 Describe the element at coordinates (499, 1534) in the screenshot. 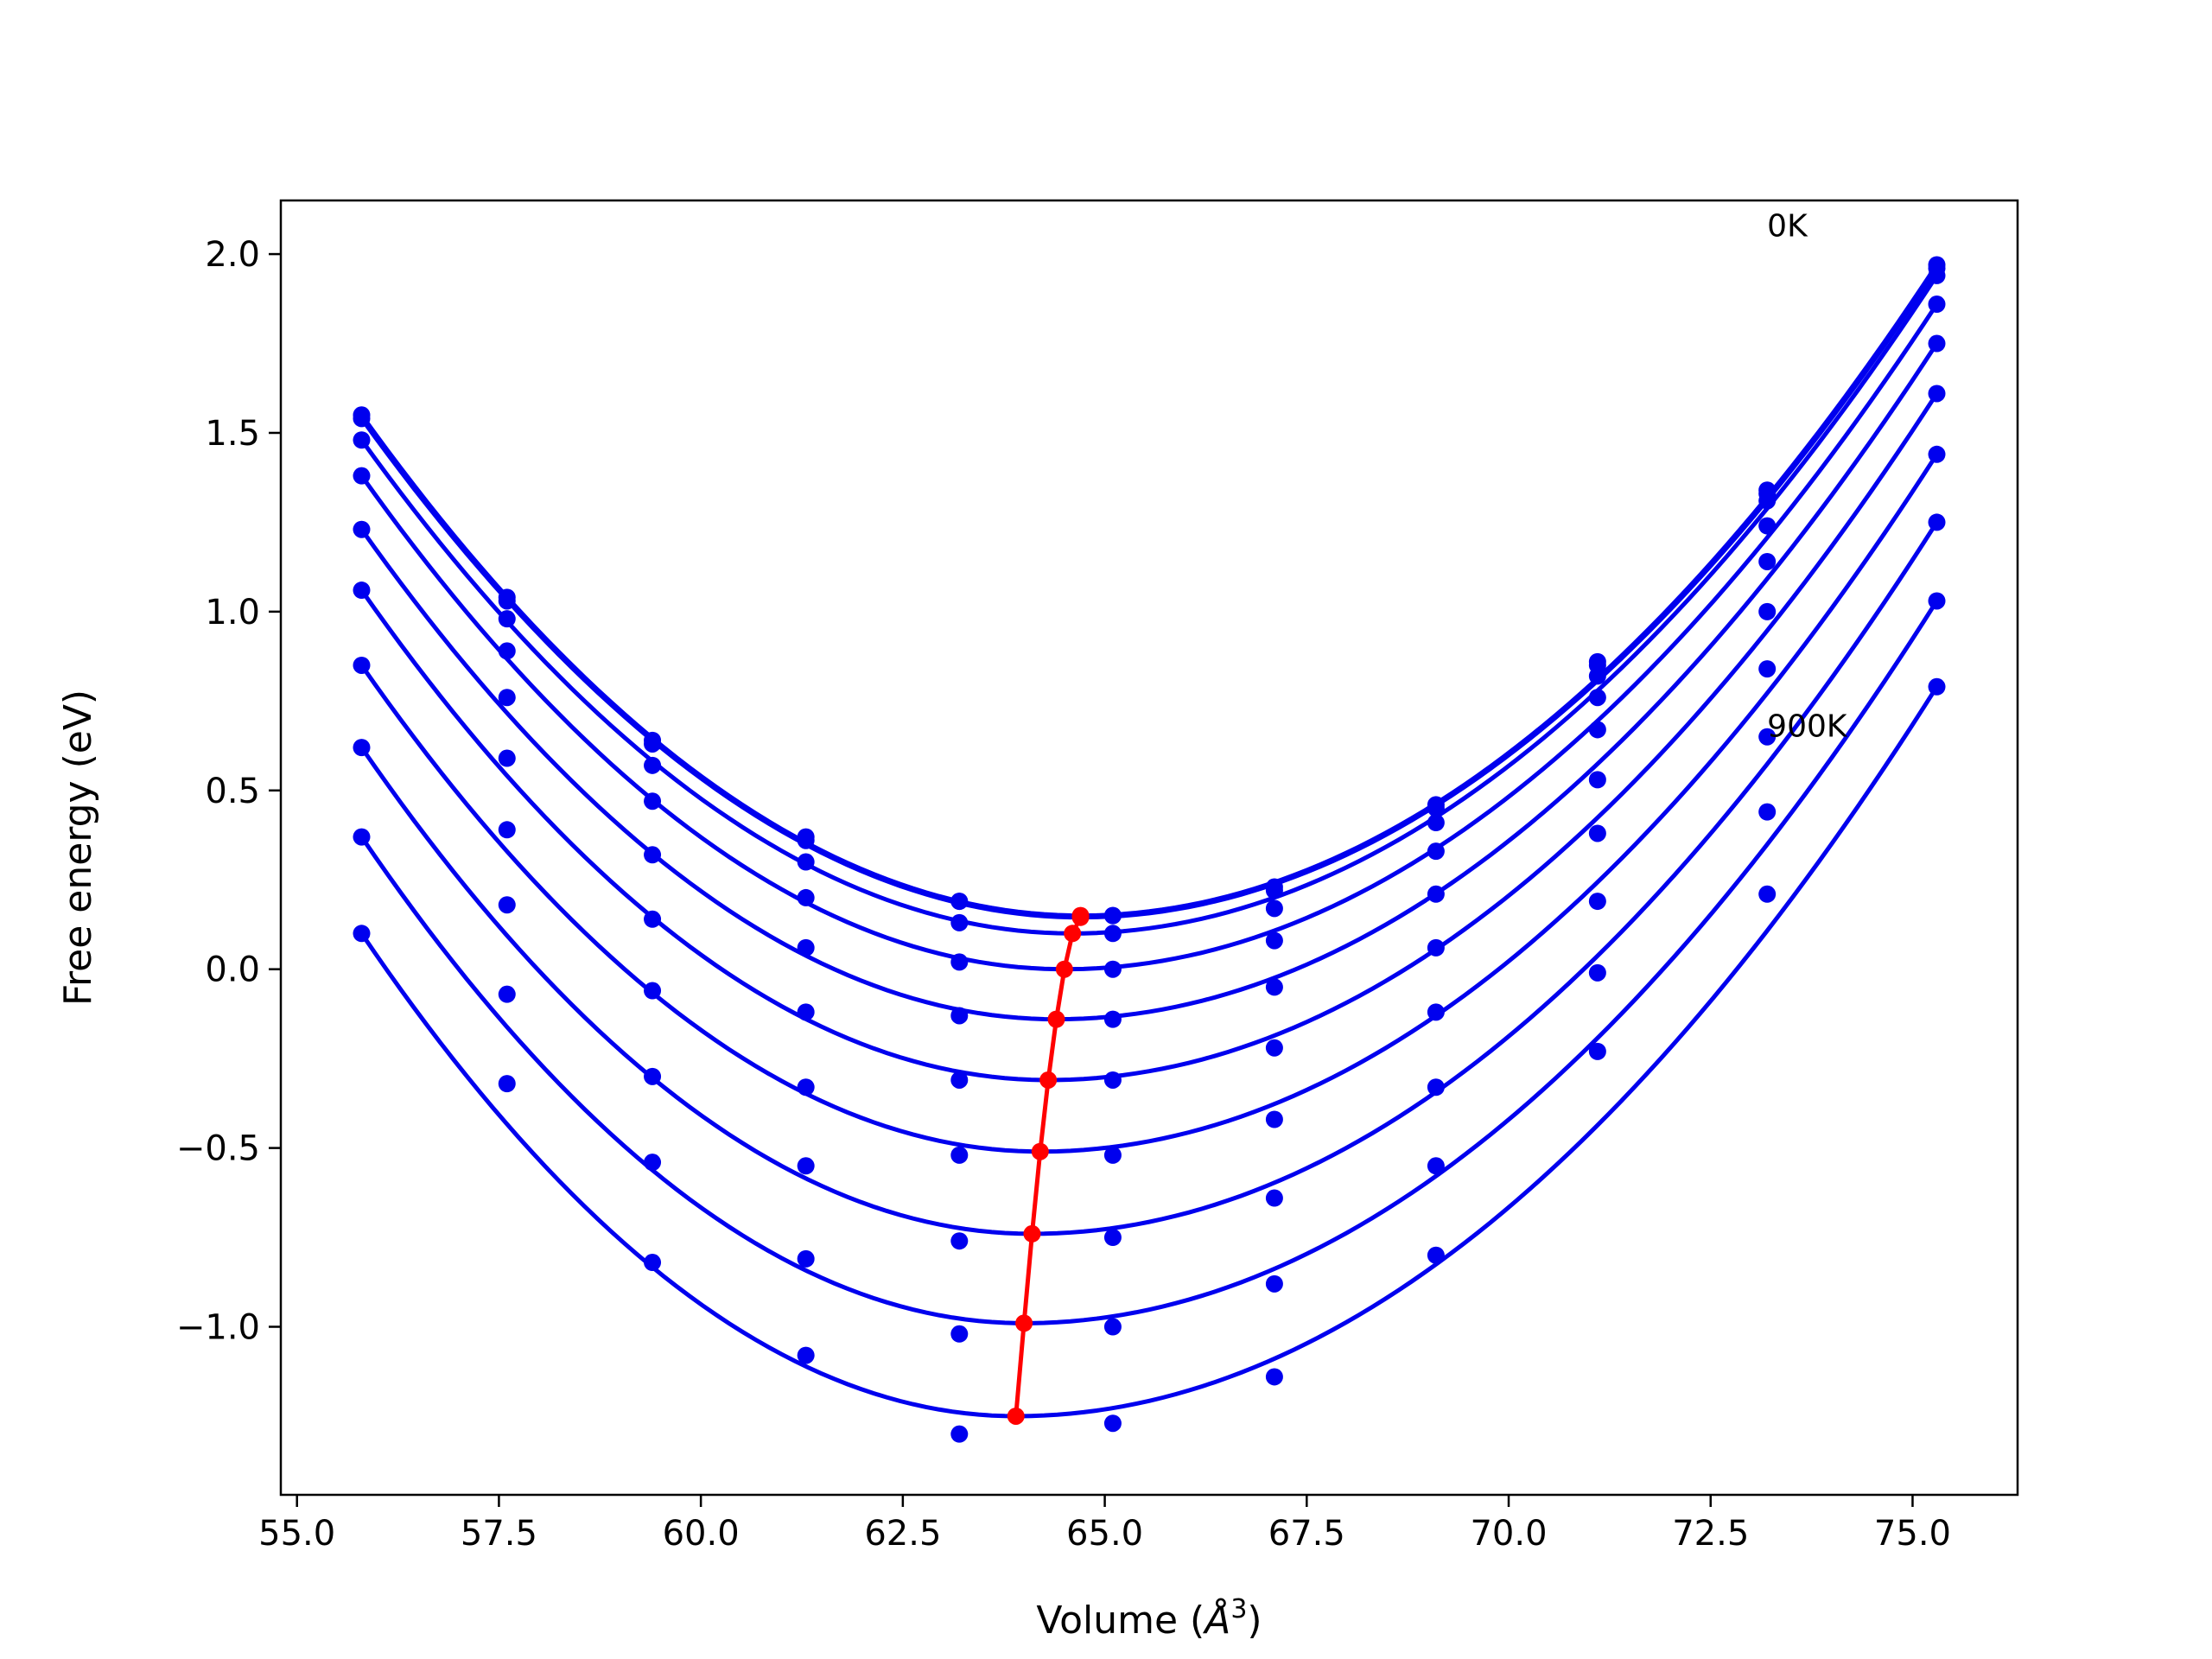

I see `x-tick-label: 57.5` at that location.